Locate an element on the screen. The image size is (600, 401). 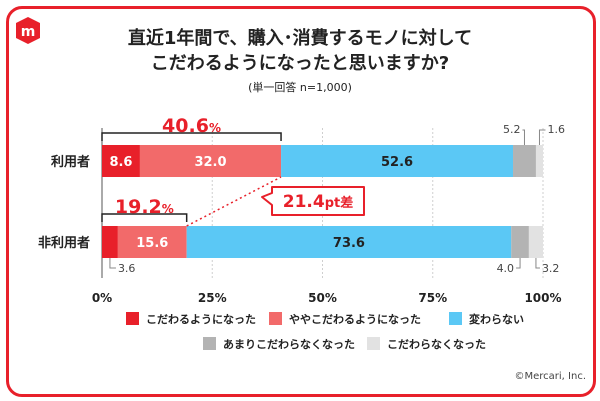
group-total-label: 19.2% is located at coordinates (144, 207).